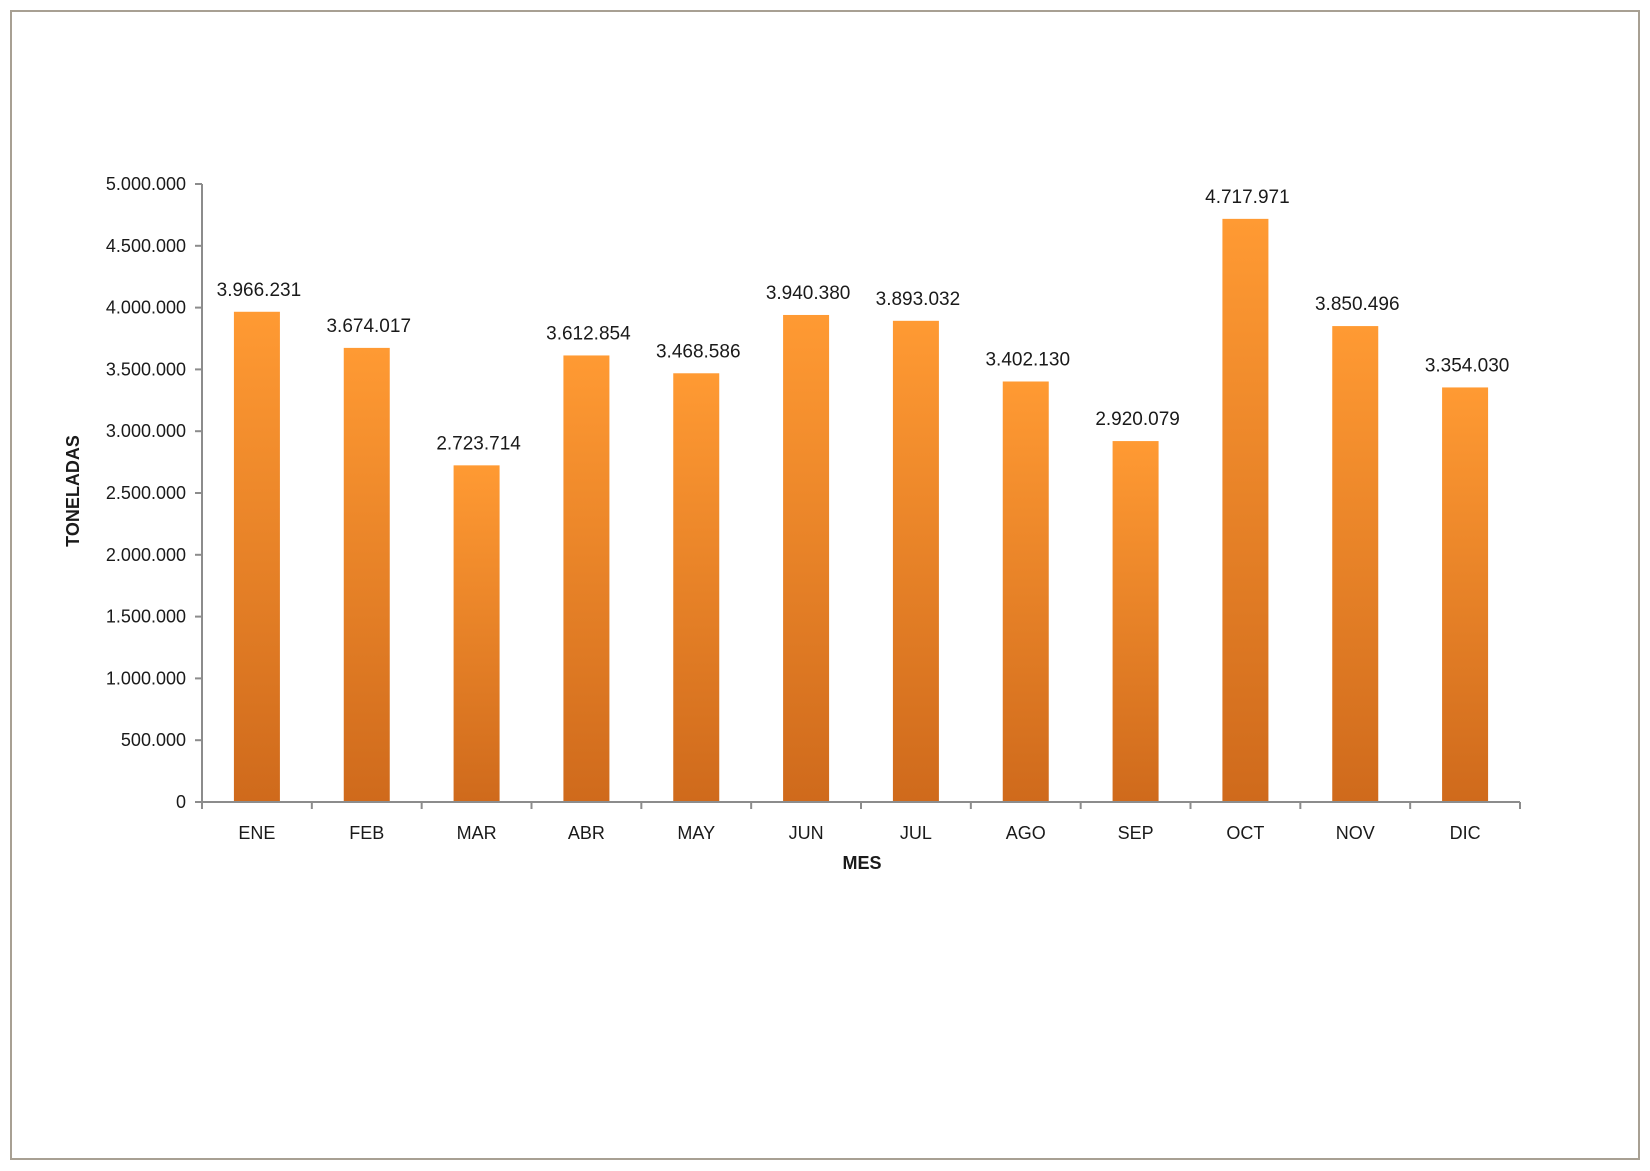 This screenshot has width=1650, height=1171. What do you see at coordinates (181, 802) in the screenshot?
I see `y-tick-label: 0` at bounding box center [181, 802].